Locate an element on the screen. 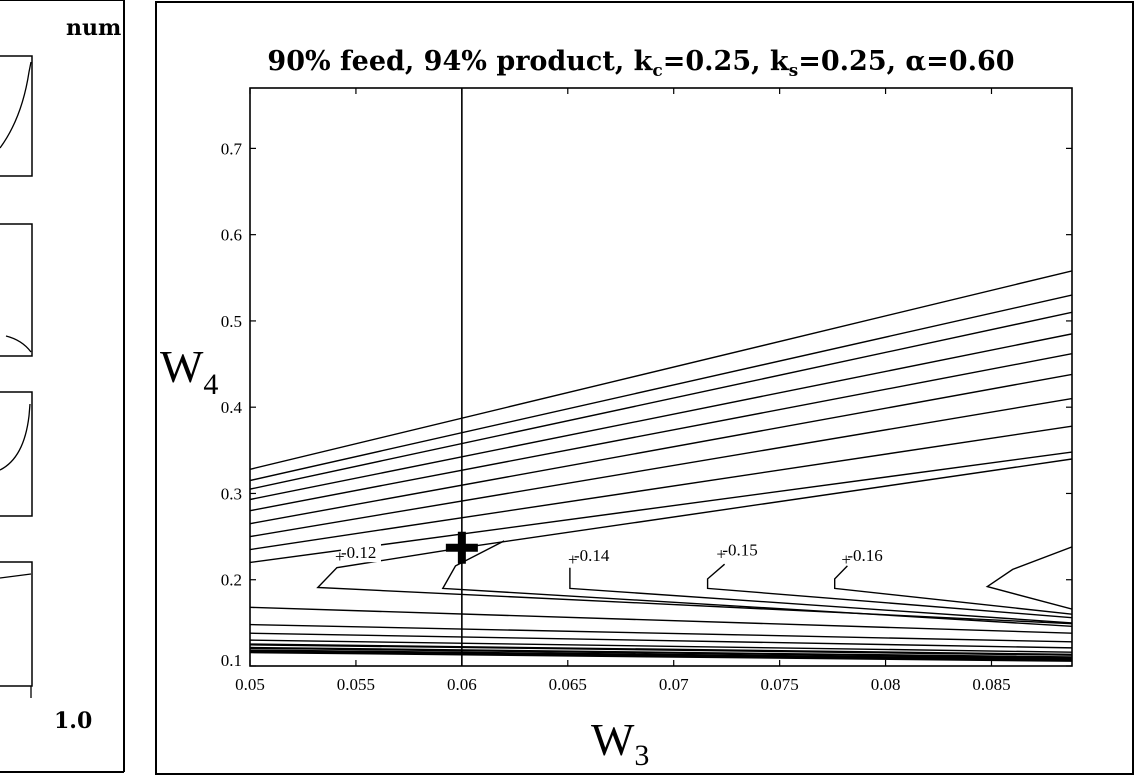 This screenshot has width=1135, height=782. left-panel-header: num is located at coordinates (93, 28).